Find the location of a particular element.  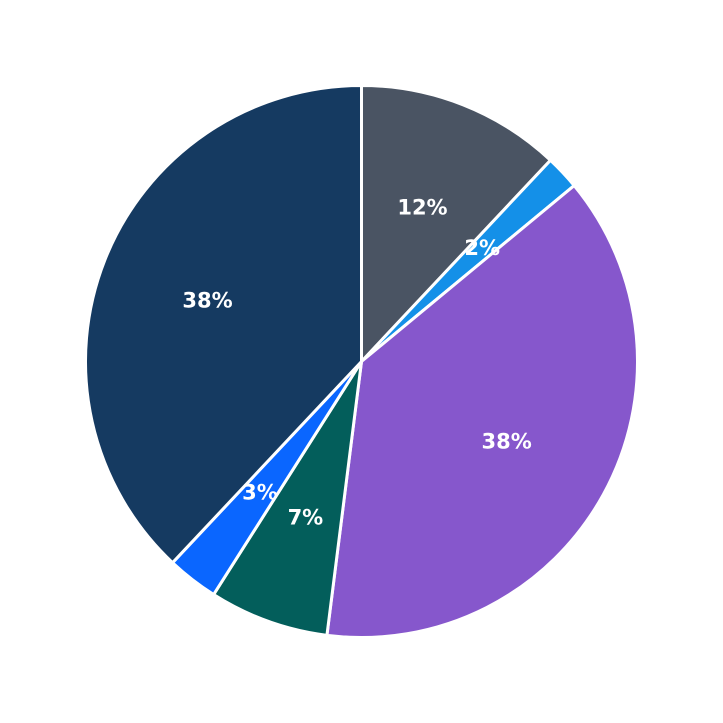

pie-slice-label-1: 2% is located at coordinates (482, 248).